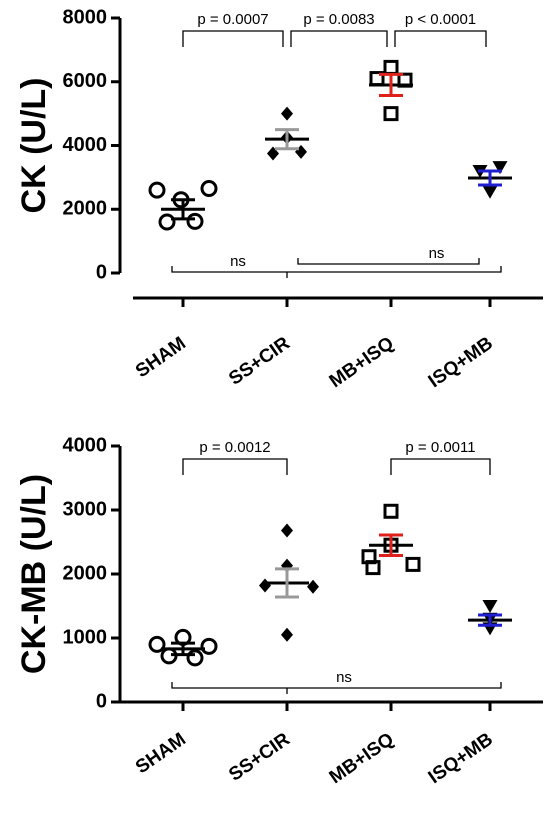 The height and width of the screenshot is (816, 550). Describe the element at coordinates (232, 19) in the screenshot. I see `bracket-label: p = 0.0007` at that location.